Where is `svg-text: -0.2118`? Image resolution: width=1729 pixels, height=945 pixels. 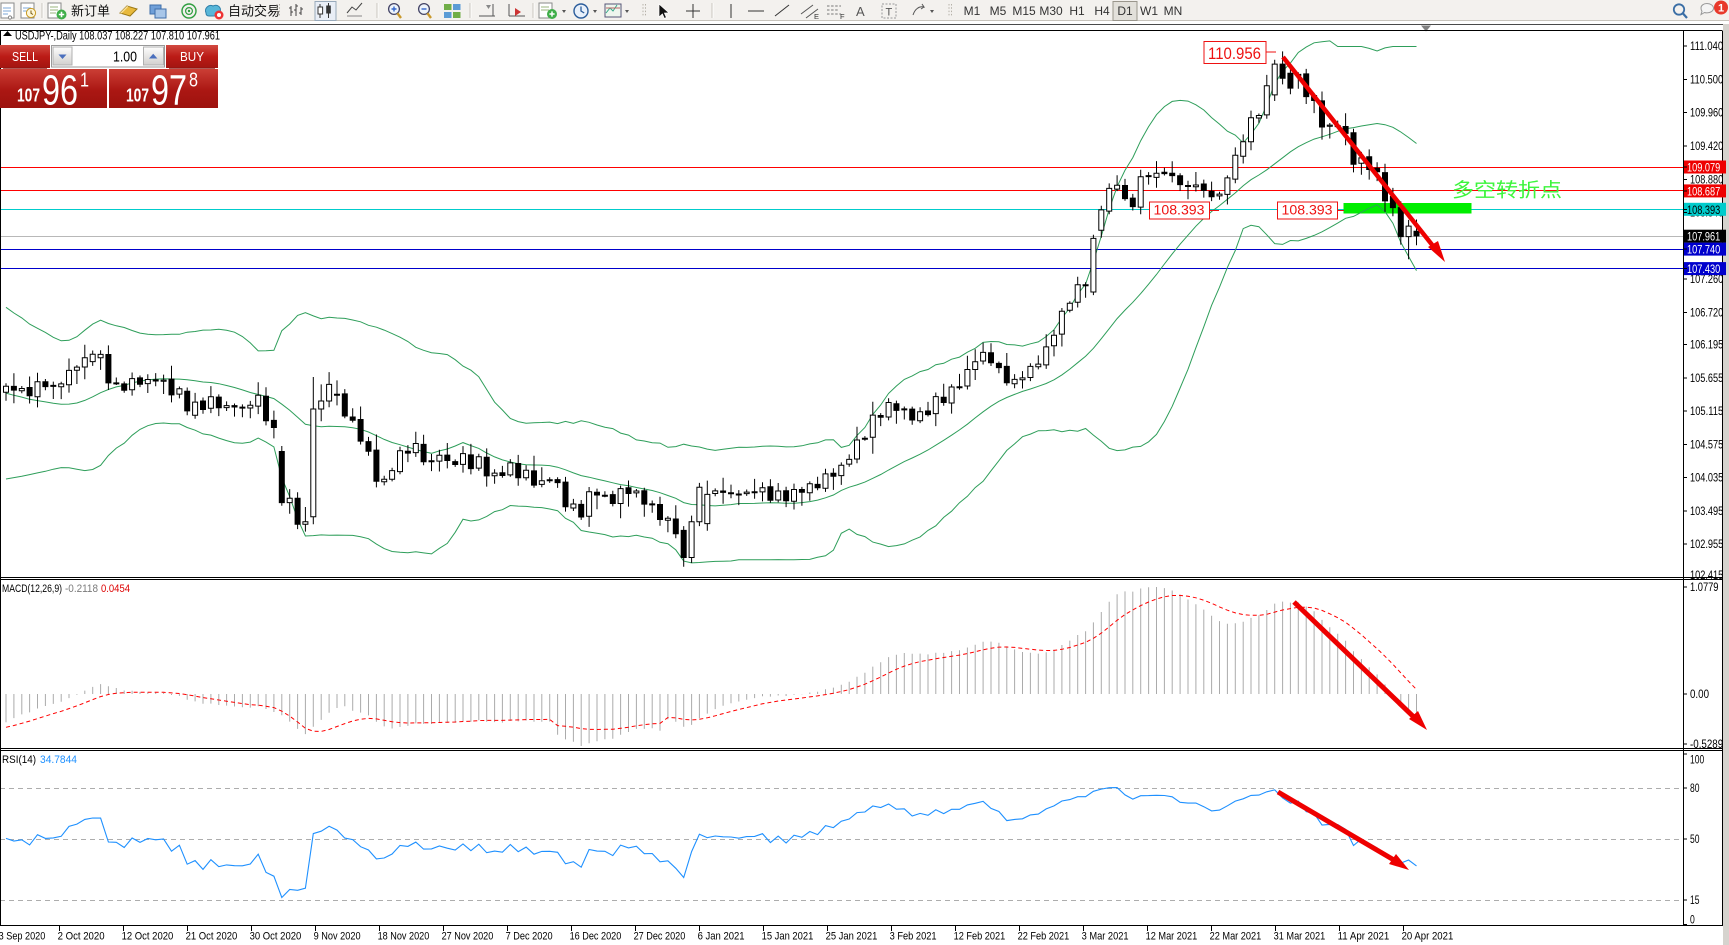
svg-text: -0.2118 is located at coordinates (81, 589).